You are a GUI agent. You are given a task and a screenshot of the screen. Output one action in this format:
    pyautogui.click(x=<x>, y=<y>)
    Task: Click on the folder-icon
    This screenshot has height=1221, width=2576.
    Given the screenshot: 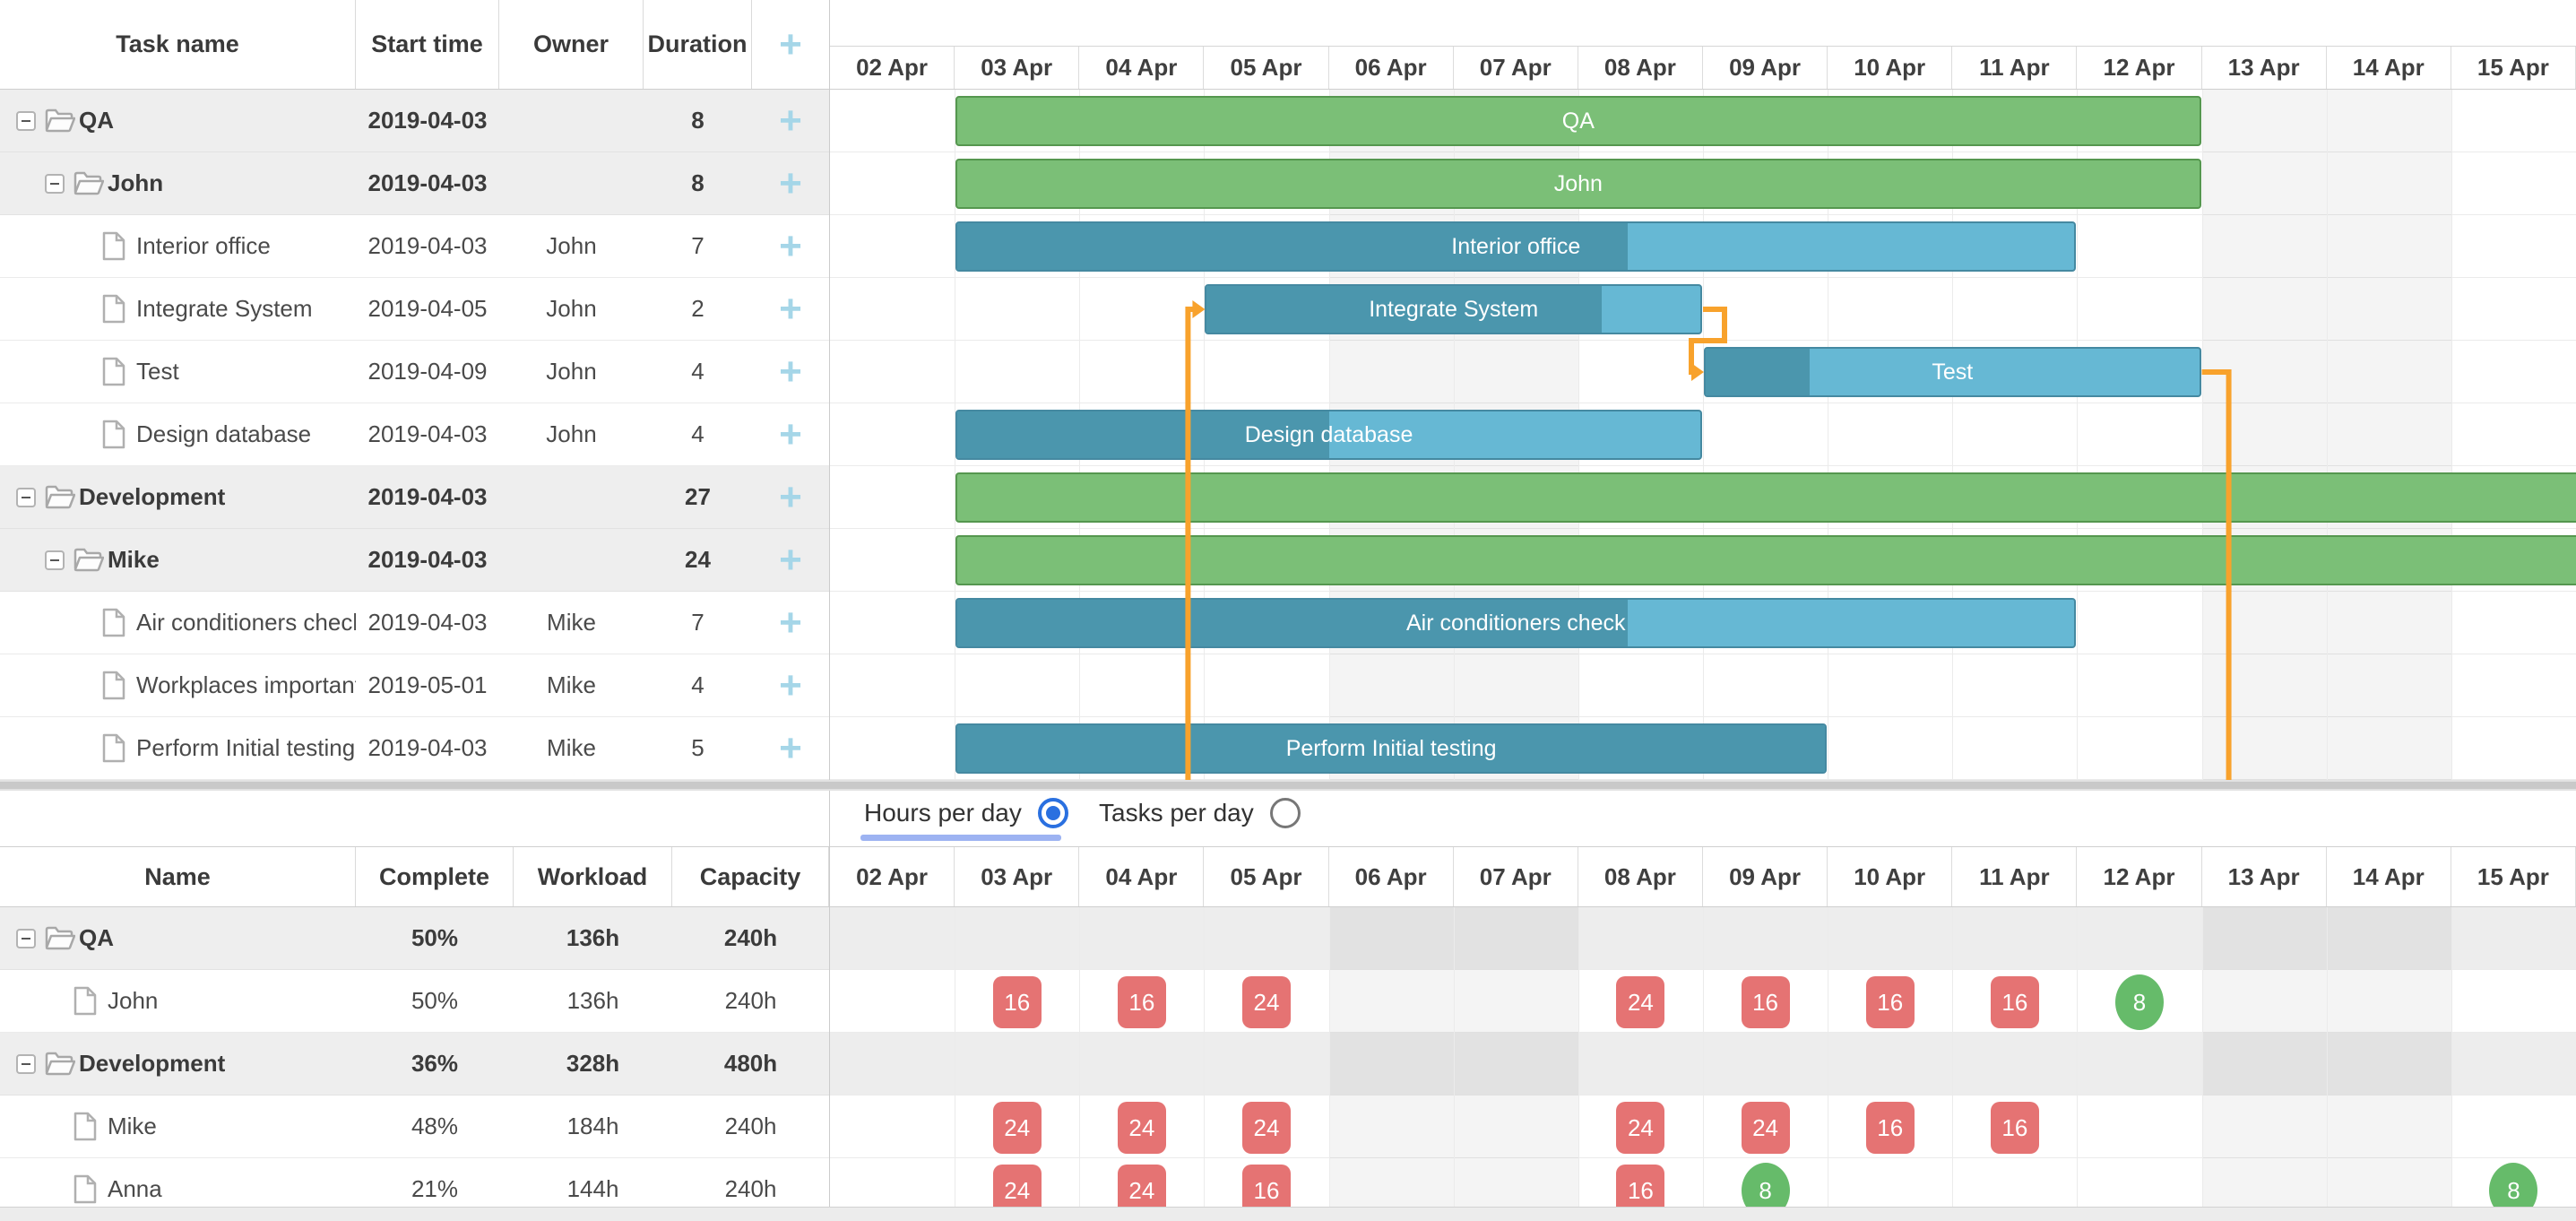 What is the action you would take?
    pyautogui.click(x=62, y=938)
    